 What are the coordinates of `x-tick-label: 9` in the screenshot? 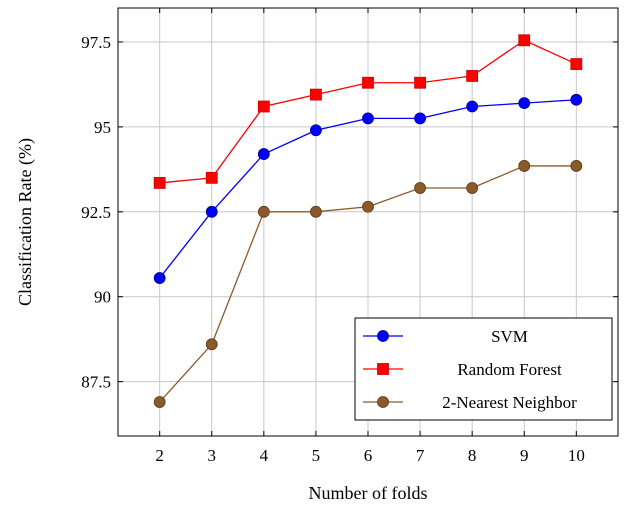 It's located at (524, 455).